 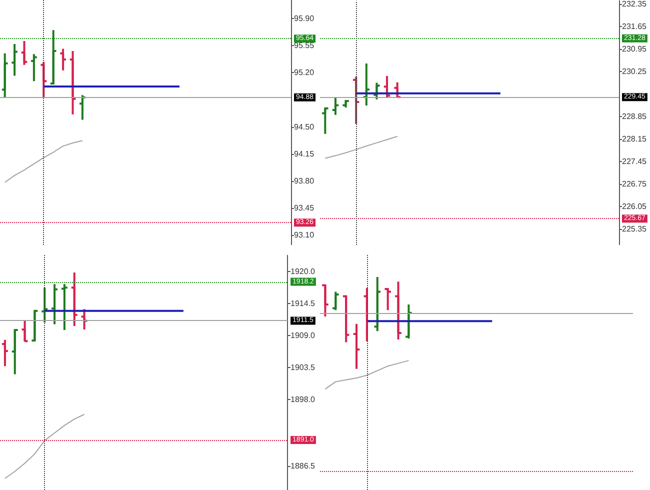 What do you see at coordinates (303, 303) in the screenshot?
I see `y-tick-label: 1914.5` at bounding box center [303, 303].